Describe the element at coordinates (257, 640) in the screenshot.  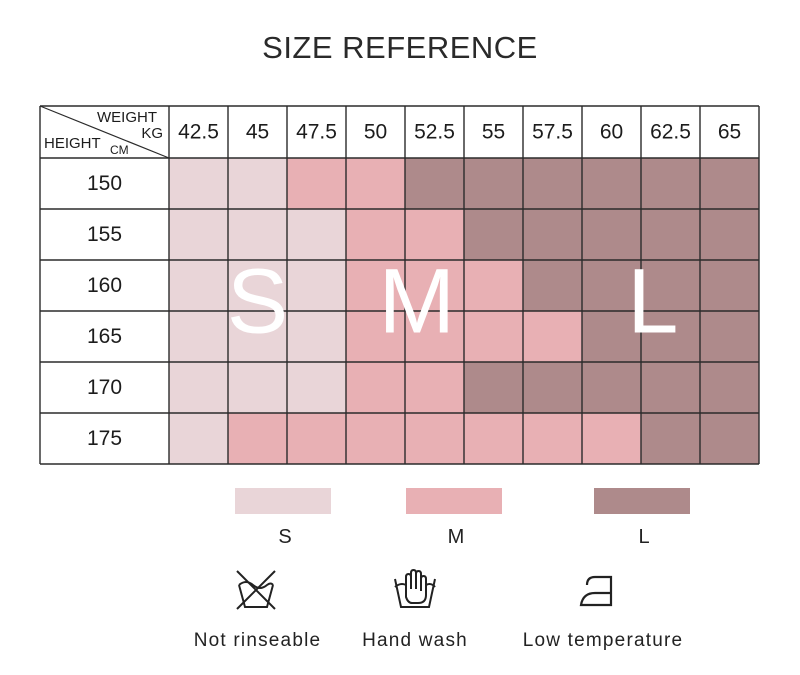
I see `care-label-not-rinseable: Not rinseable` at that location.